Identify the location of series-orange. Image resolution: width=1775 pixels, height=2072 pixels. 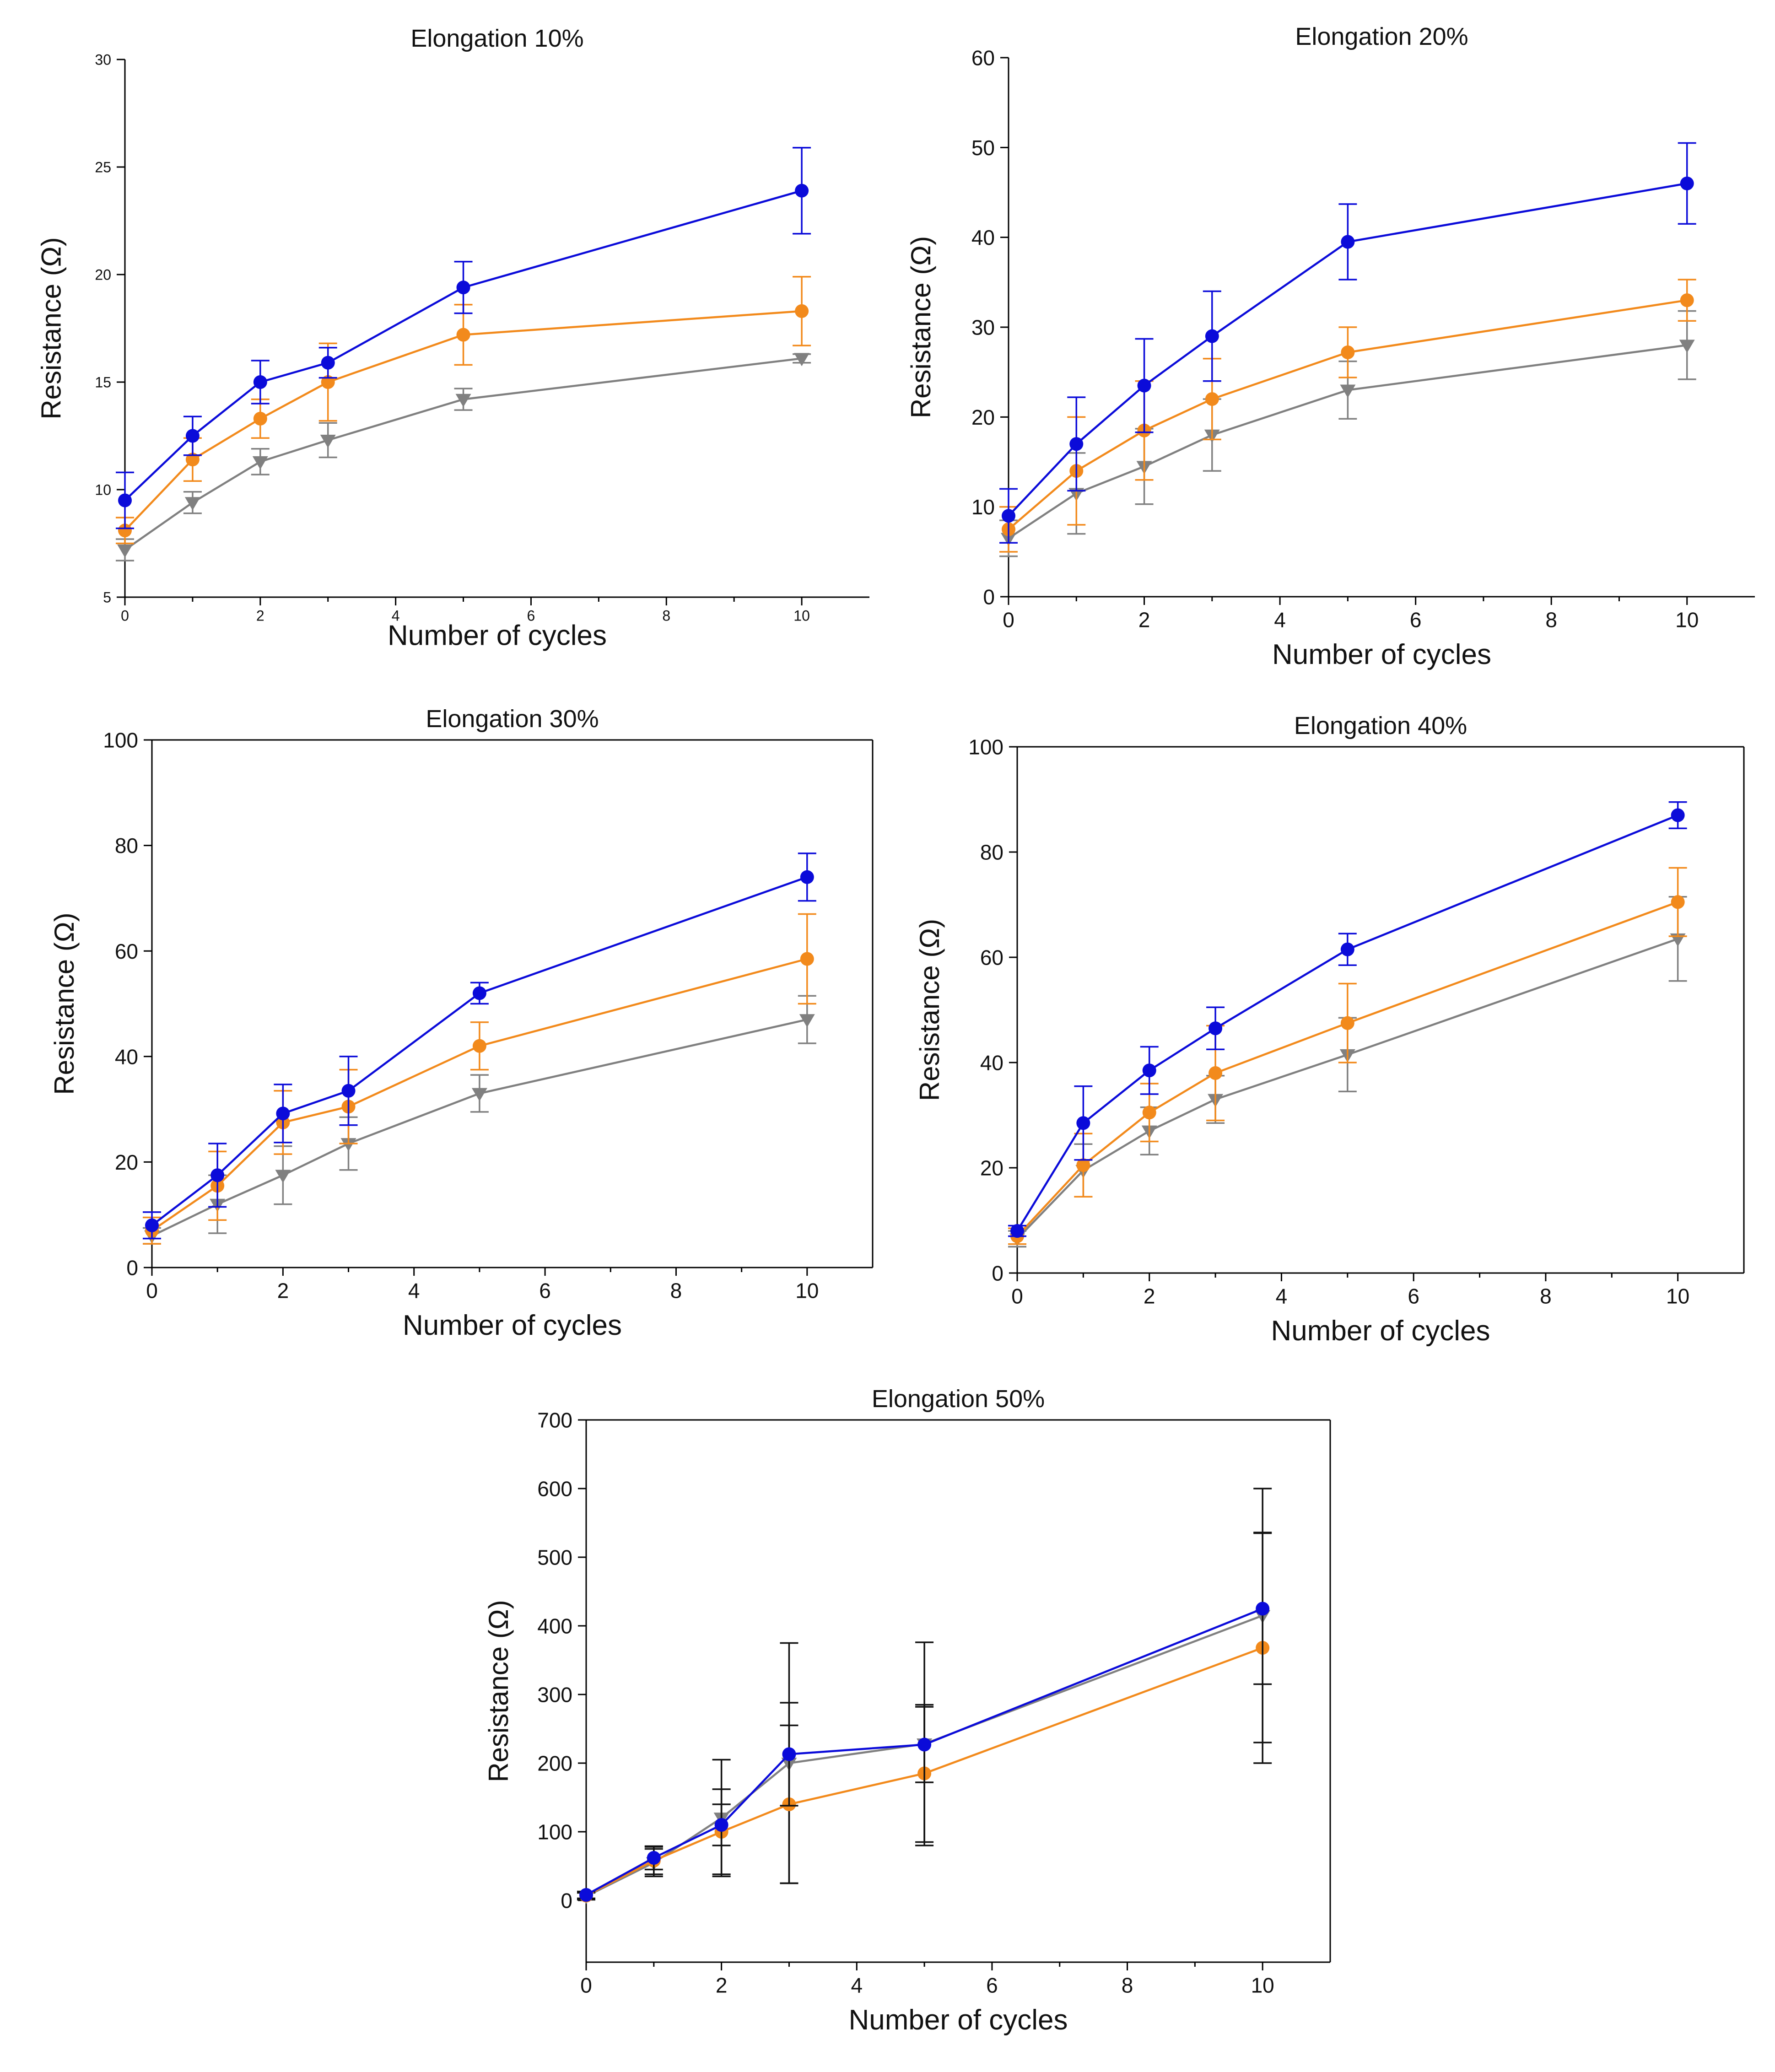
(1347, 1056).